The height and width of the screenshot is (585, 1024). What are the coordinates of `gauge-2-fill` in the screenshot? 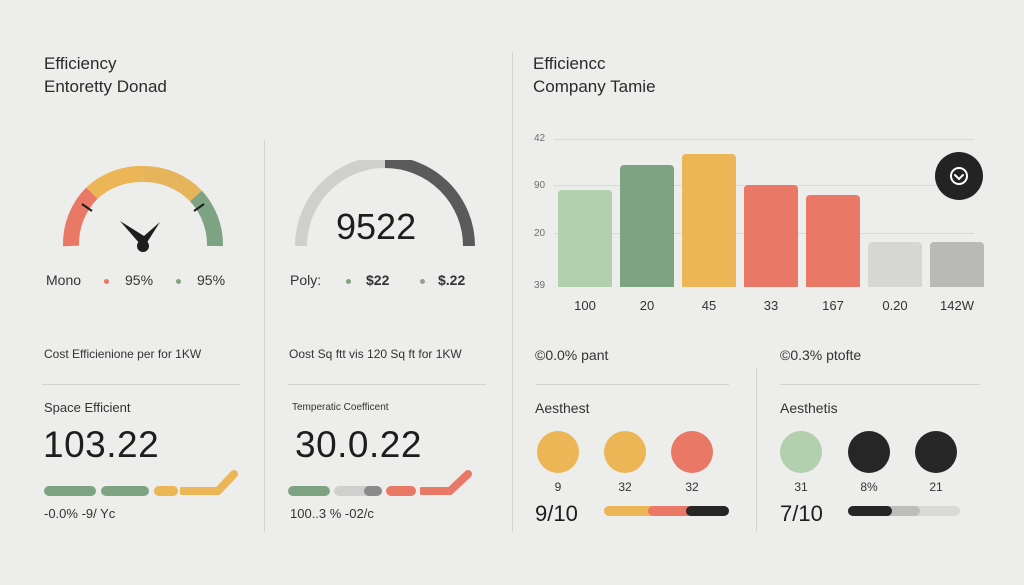 It's located at (429, 203).